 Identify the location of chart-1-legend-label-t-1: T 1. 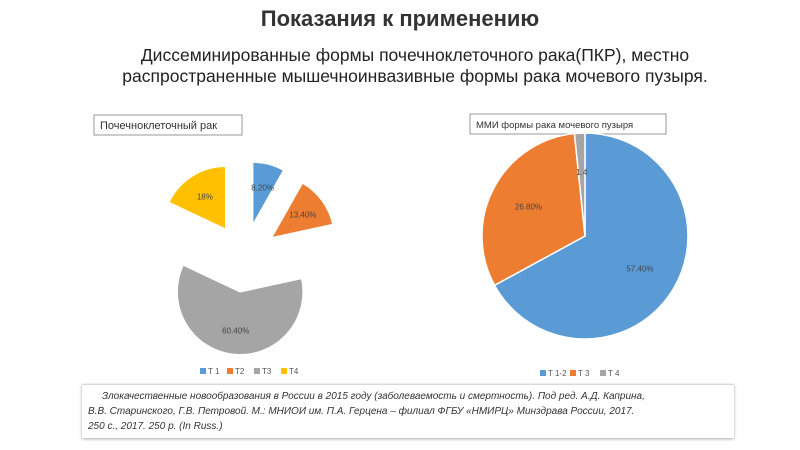
(214, 371).